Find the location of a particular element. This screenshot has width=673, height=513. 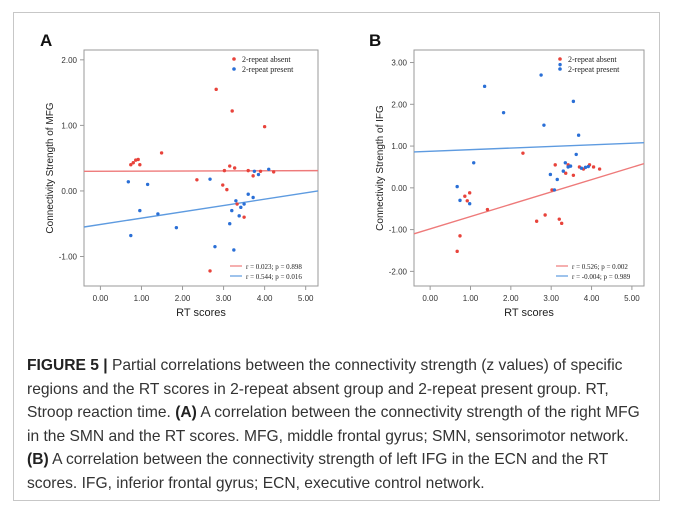

panel-b-x-tick-label: 0.00 is located at coordinates (430, 298).